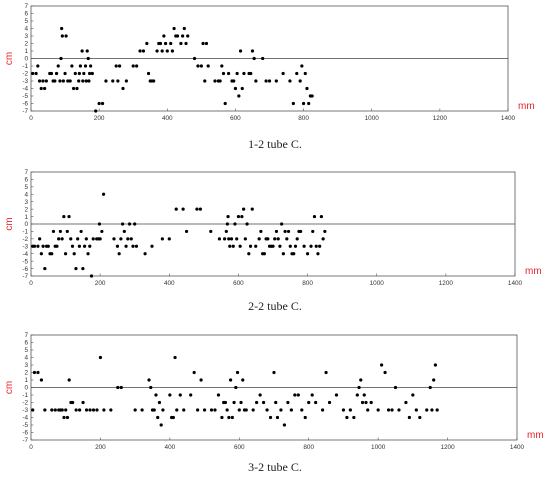  What do you see at coordinates (25, 269) in the screenshot?
I see `y-tick-label: -6` at bounding box center [25, 269].